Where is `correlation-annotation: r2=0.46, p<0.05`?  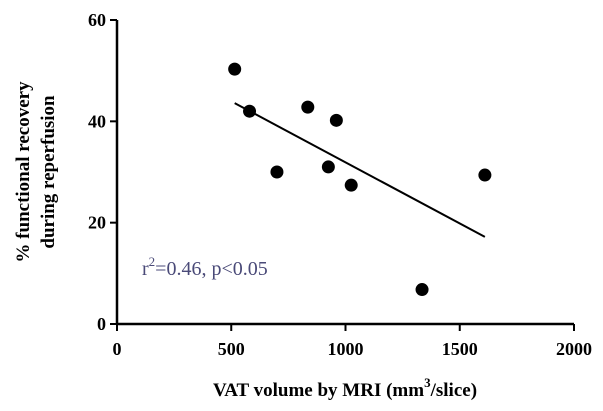 correlation-annotation: r2=0.46, p<0.05 is located at coordinates (205, 267).